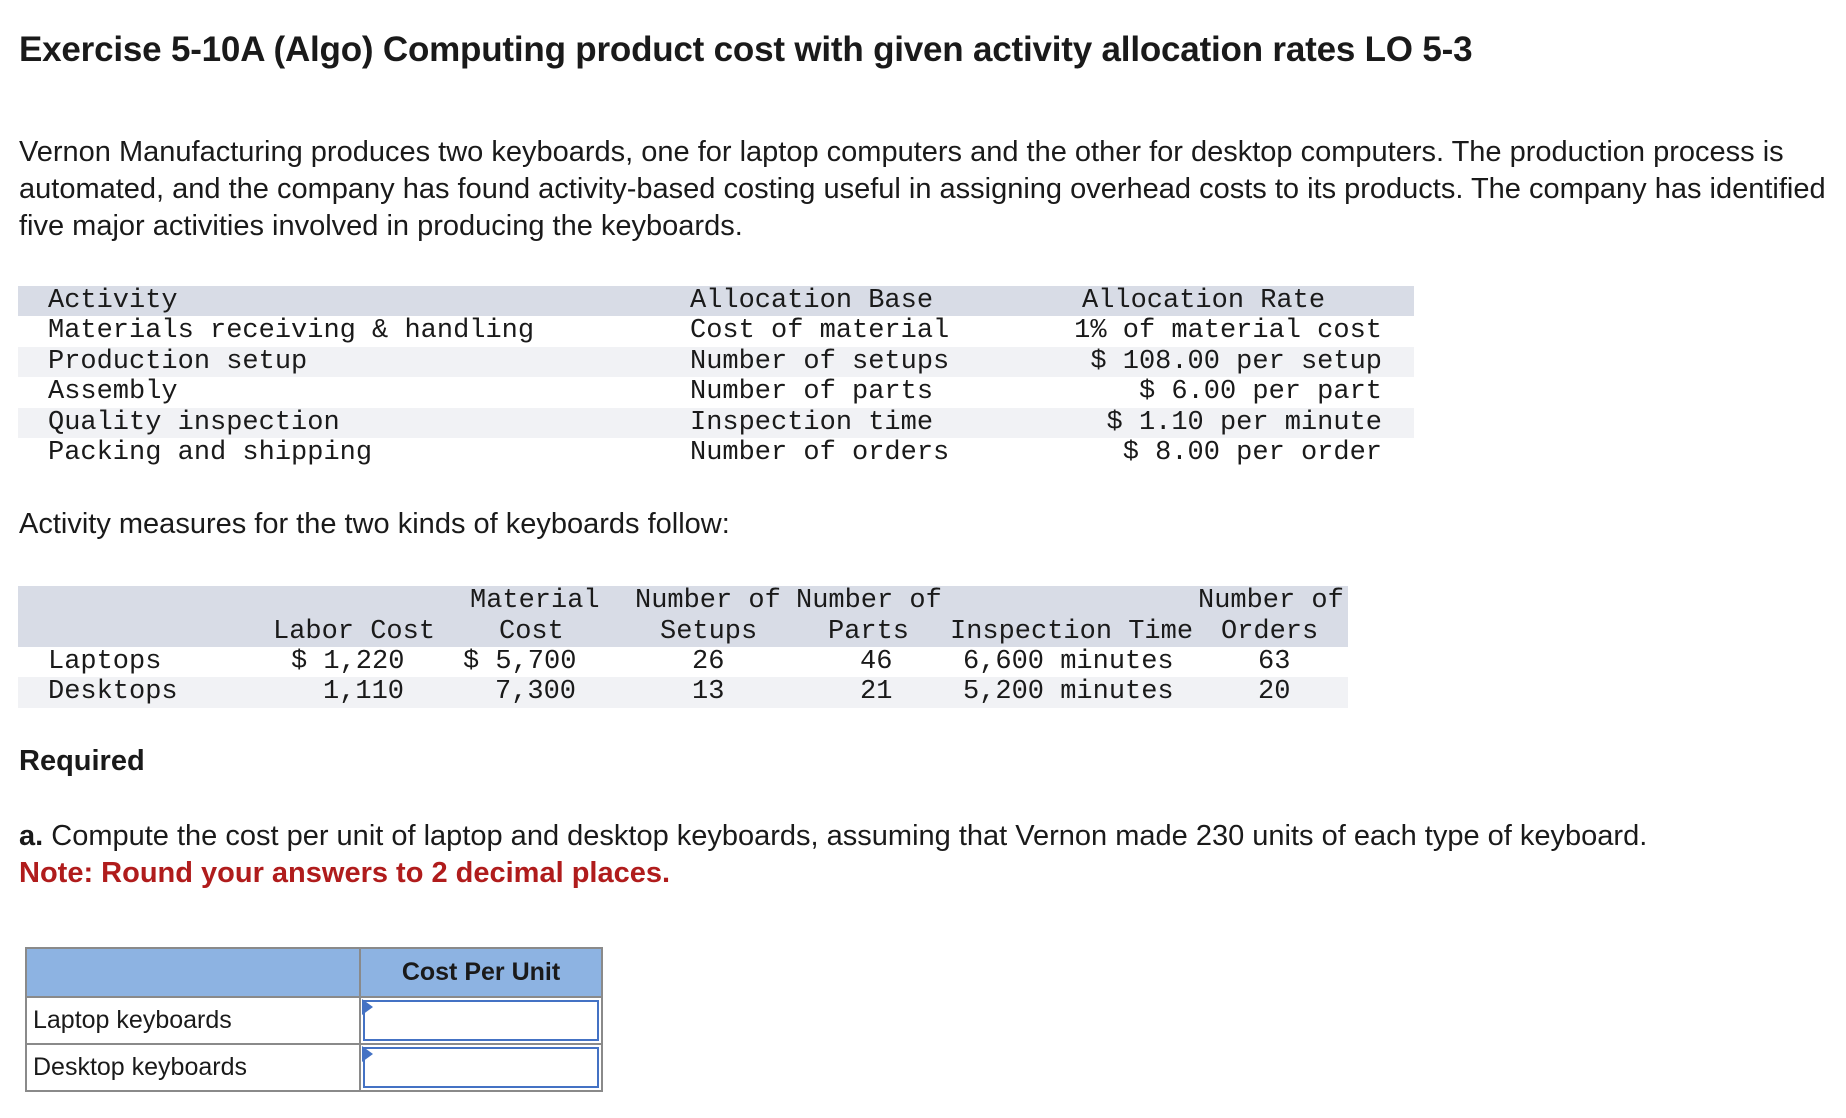 The width and height of the screenshot is (1846, 1118). I want to click on inspection-time-value: 6,600 minutes, so click(1068, 662).